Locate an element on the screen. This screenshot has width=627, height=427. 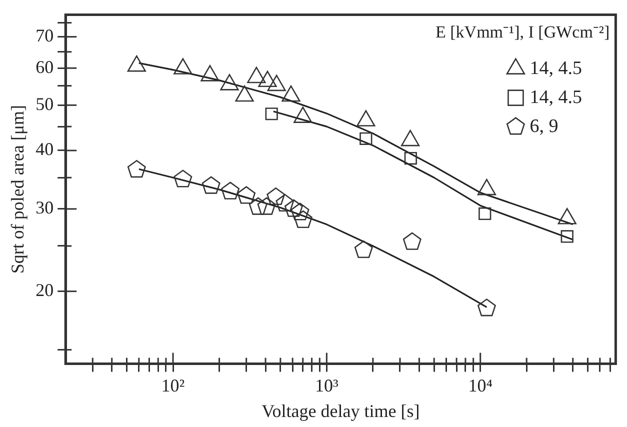
x-tick-label: 10³ is located at coordinates (326, 385).